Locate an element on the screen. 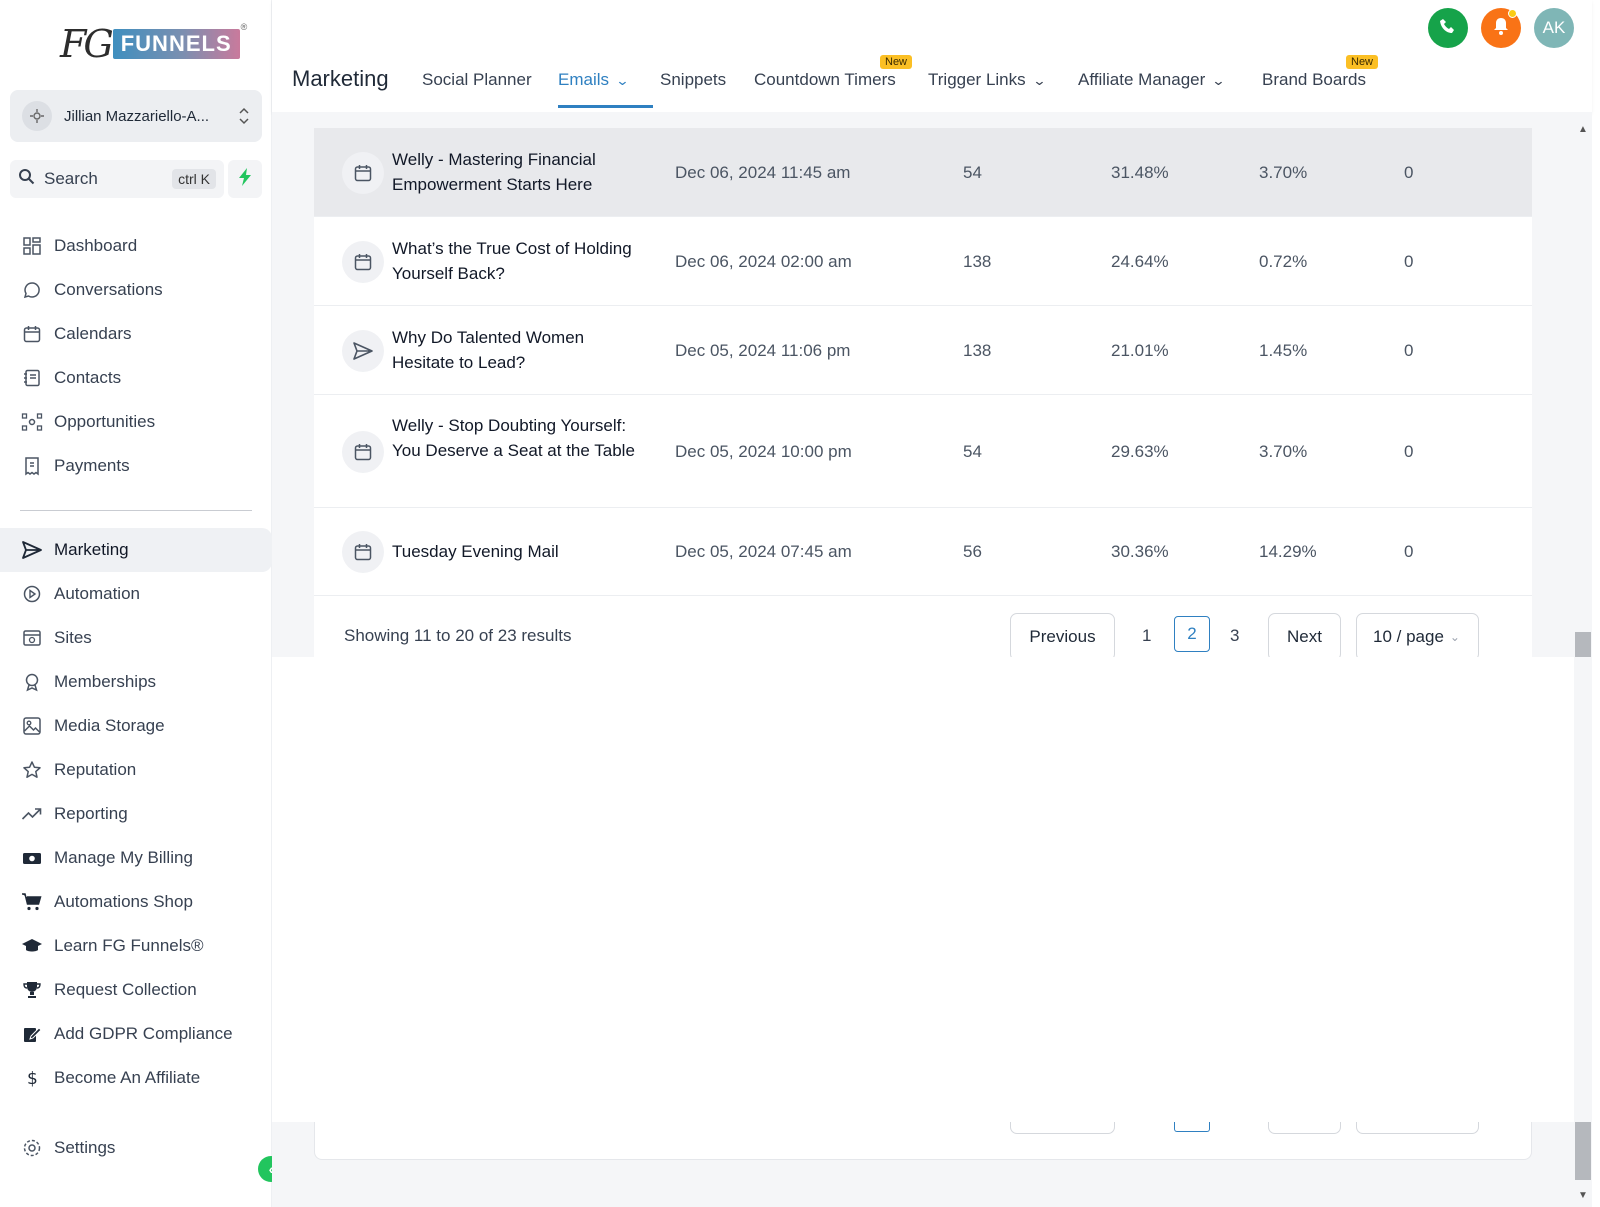 The height and width of the screenshot is (1207, 1600). sidebar-item-marketing: Marketing is located at coordinates (136, 550).